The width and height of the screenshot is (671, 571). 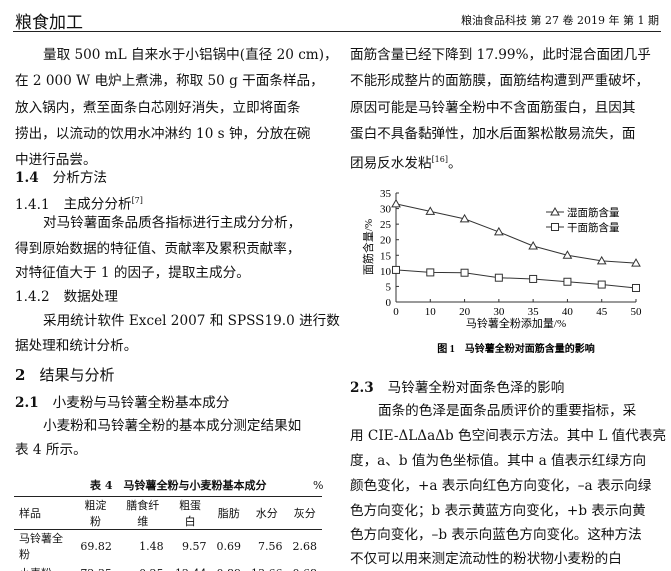 What do you see at coordinates (465, 312) in the screenshot?
I see `x-tick-label: 20` at bounding box center [465, 312].